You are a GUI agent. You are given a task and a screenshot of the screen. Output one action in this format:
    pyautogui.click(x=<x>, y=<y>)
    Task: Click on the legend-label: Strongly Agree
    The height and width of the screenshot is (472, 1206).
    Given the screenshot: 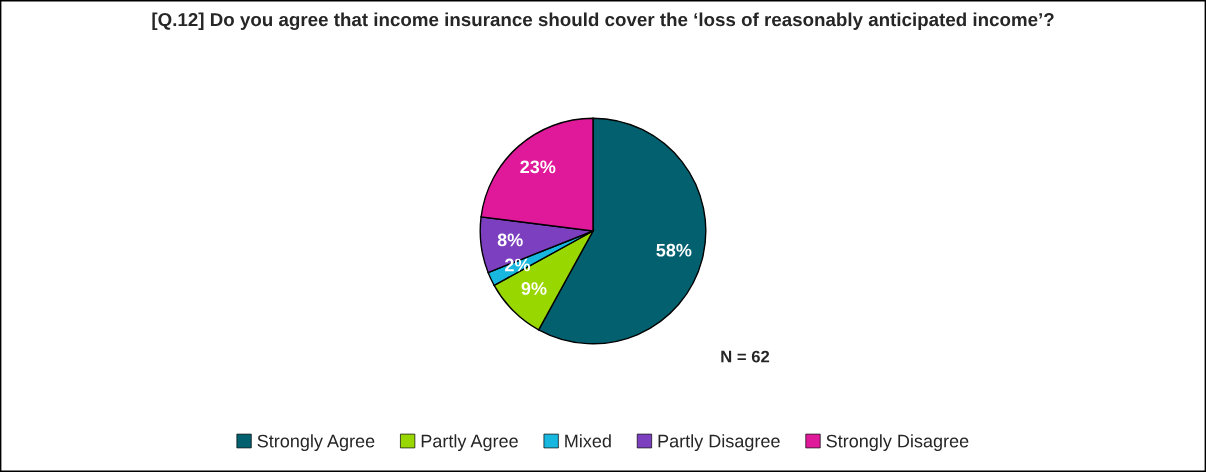 What is the action you would take?
    pyautogui.click(x=316, y=443)
    